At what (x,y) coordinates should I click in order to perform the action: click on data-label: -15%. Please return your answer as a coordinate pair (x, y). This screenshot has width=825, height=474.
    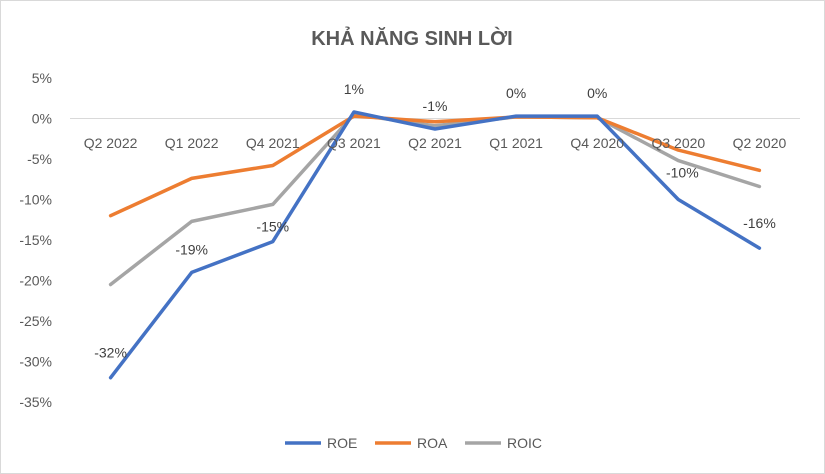
    Looking at the image, I should click on (272, 227).